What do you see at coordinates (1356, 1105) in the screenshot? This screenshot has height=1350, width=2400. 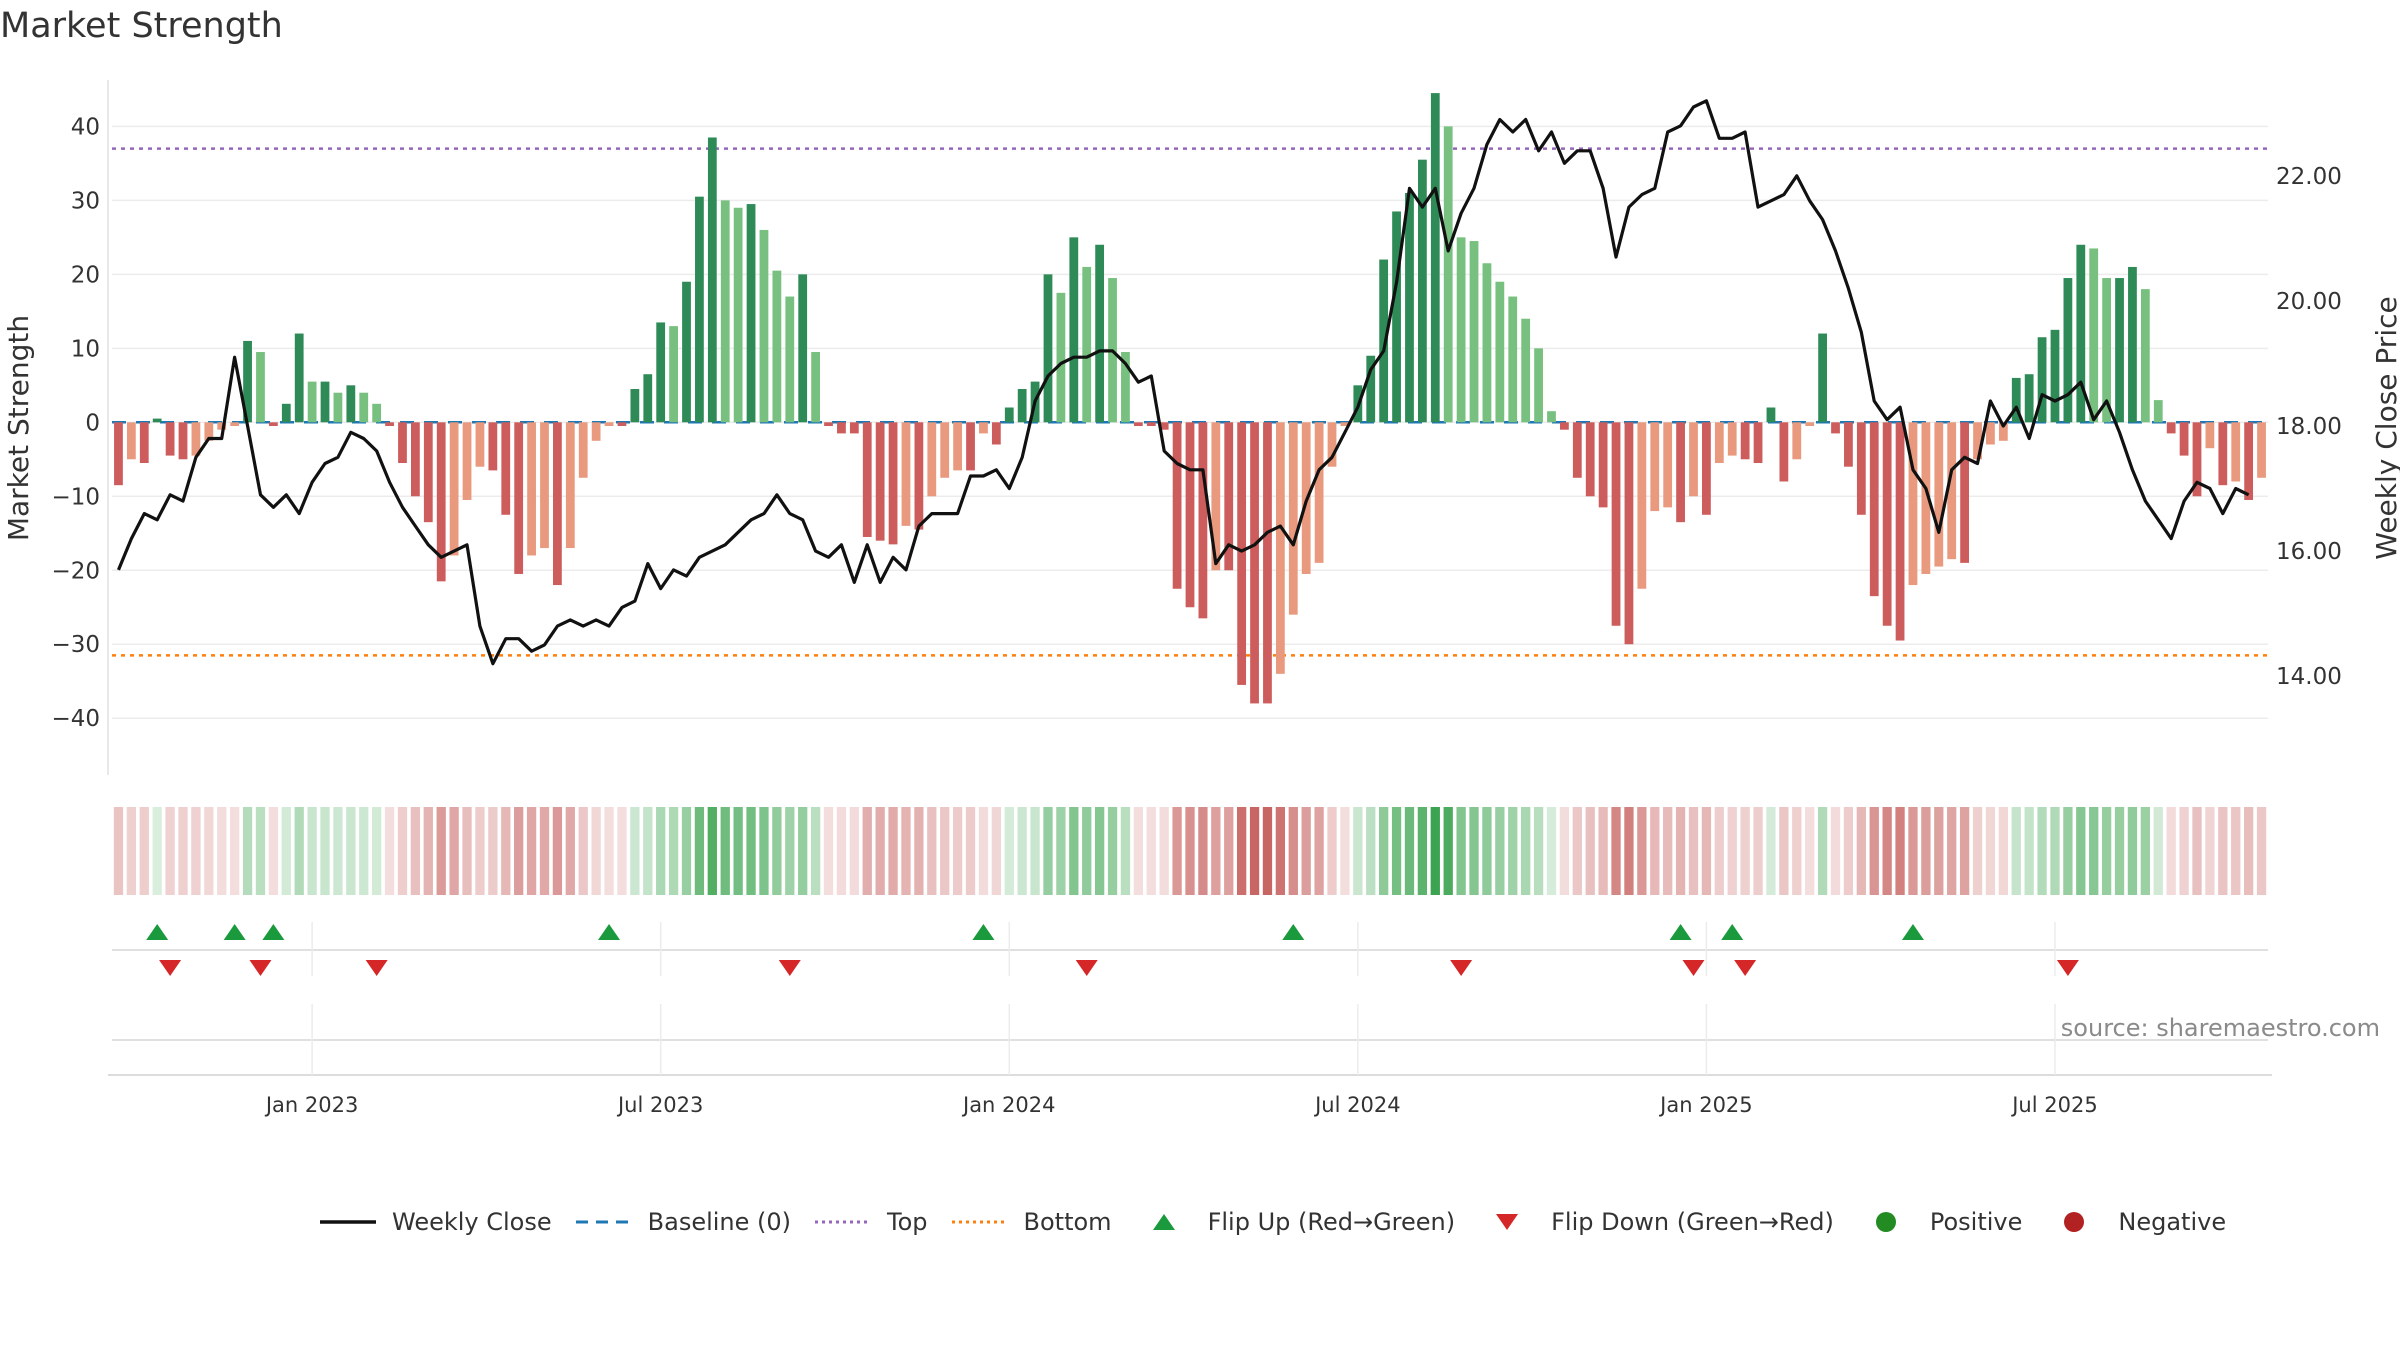 I see `x-tick-label: Jul 2024` at bounding box center [1356, 1105].